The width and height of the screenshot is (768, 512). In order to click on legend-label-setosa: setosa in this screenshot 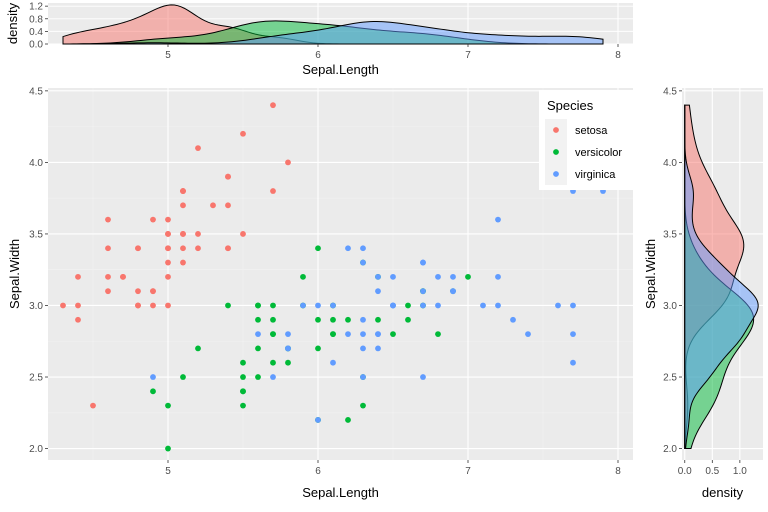, I will do `click(591, 131)`.